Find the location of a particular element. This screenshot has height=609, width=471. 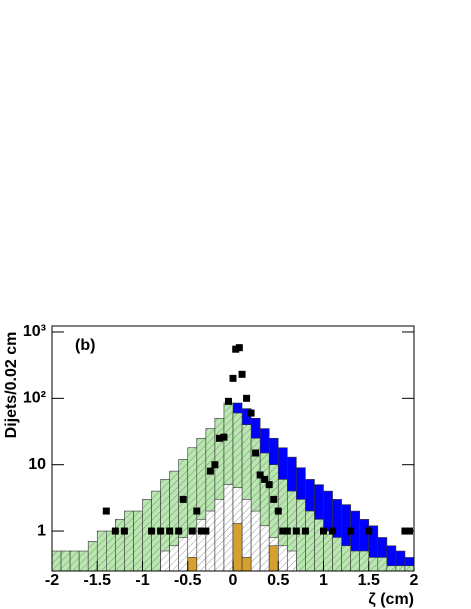

annotation: (b) is located at coordinates (85, 345).